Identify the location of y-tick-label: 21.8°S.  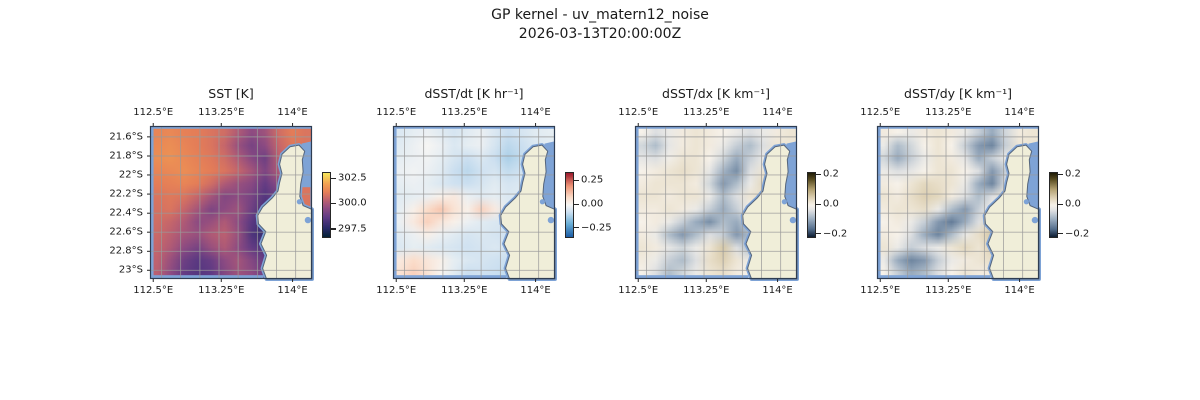
(126, 156).